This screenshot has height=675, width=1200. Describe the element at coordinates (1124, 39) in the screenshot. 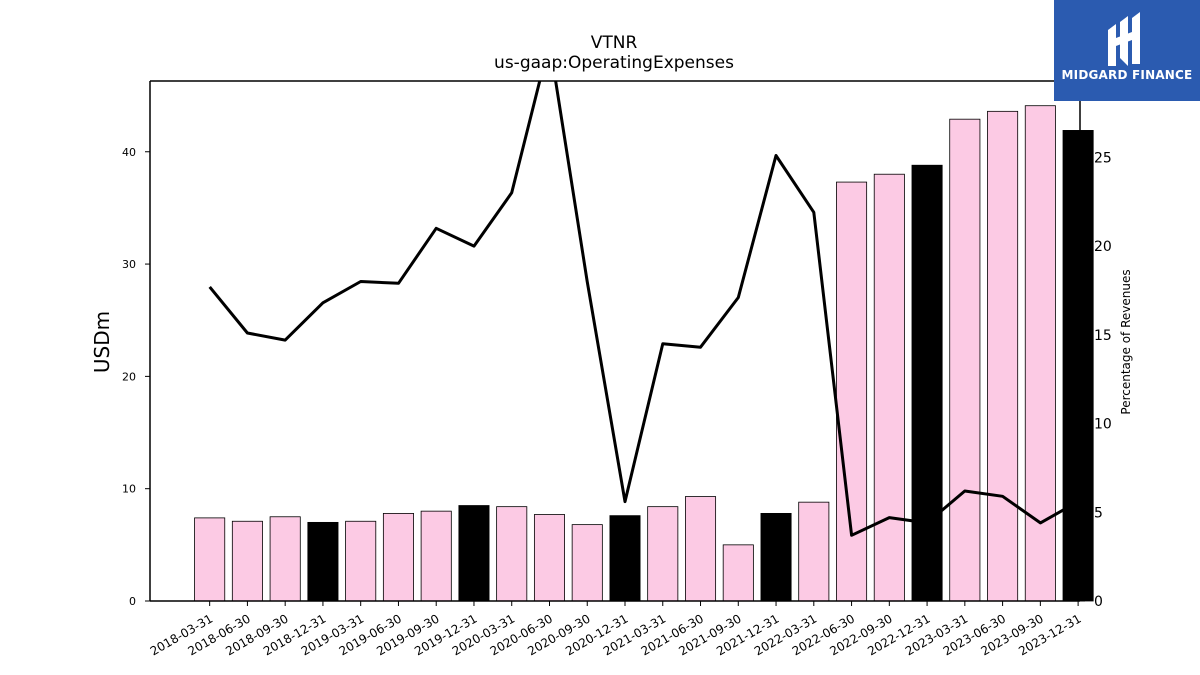

I see `midgard-logo-icon` at that location.